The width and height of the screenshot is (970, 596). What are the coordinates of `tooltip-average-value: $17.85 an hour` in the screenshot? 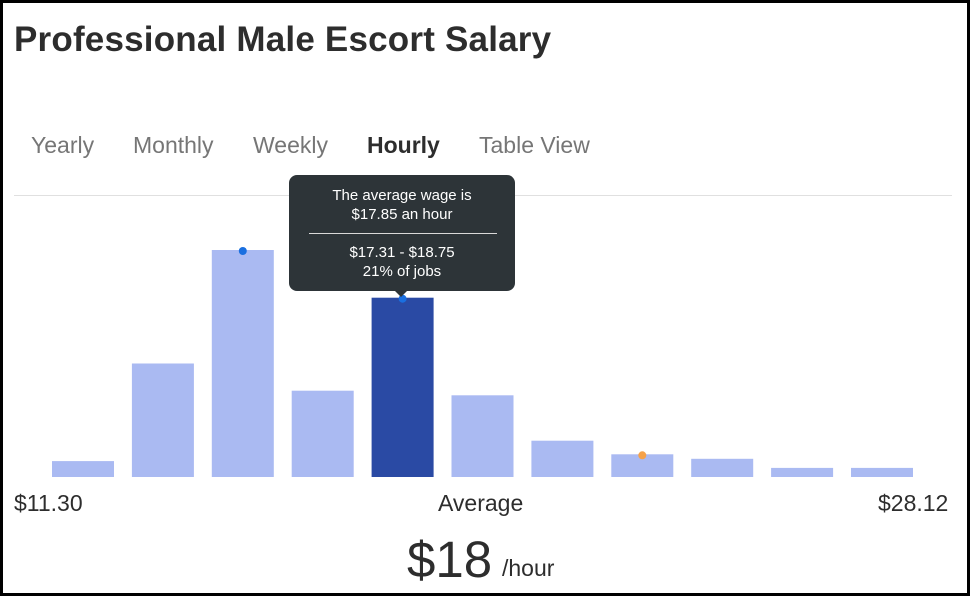 It's located at (402, 214).